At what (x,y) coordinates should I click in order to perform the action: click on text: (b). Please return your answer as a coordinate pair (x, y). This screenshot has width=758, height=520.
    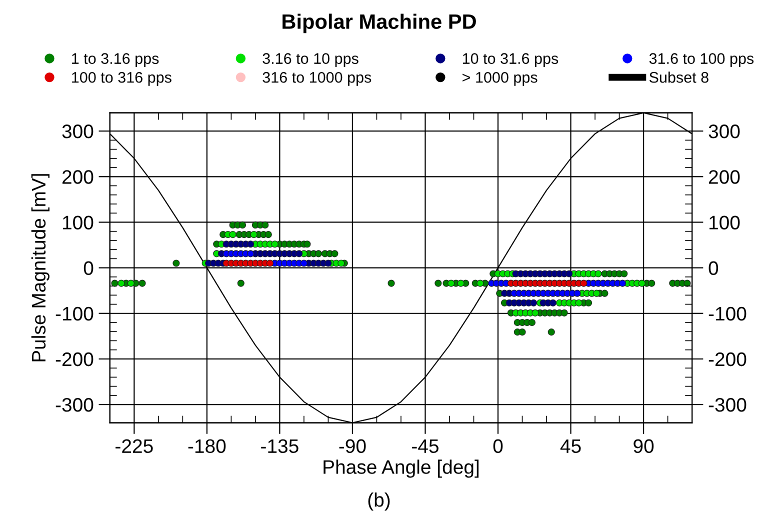
    Looking at the image, I should click on (379, 501).